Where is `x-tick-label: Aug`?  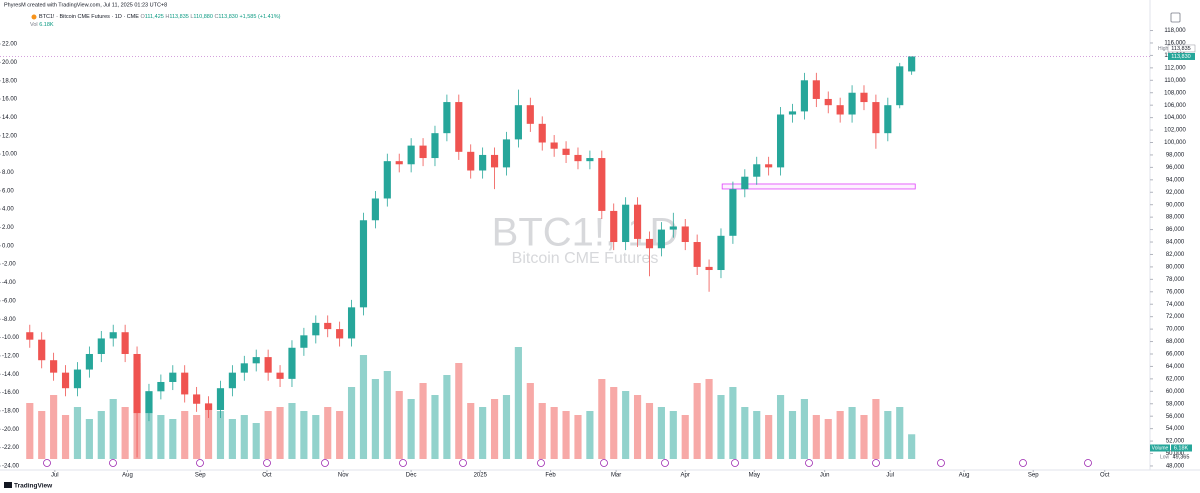
x-tick-label: Aug is located at coordinates (127, 476).